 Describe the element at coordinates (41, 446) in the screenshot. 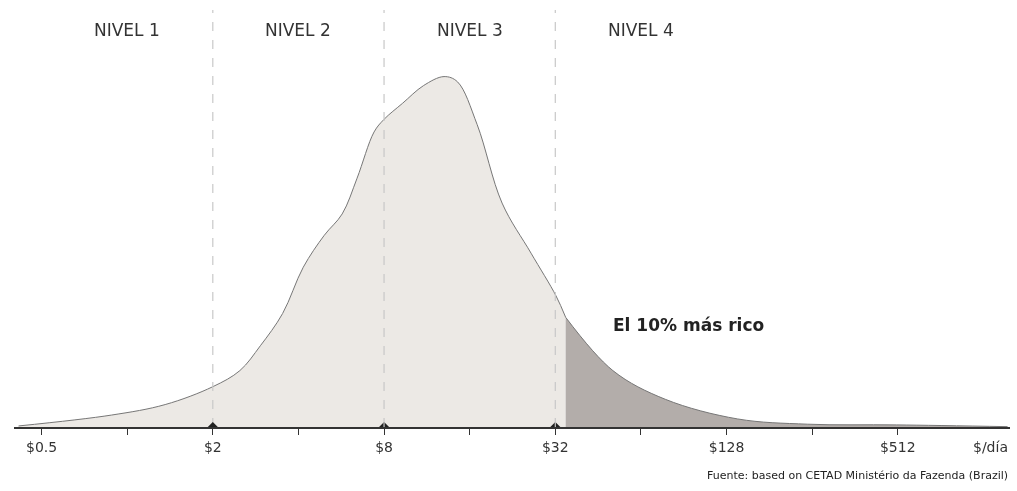

I see `x-tick-label: $0.5` at that location.